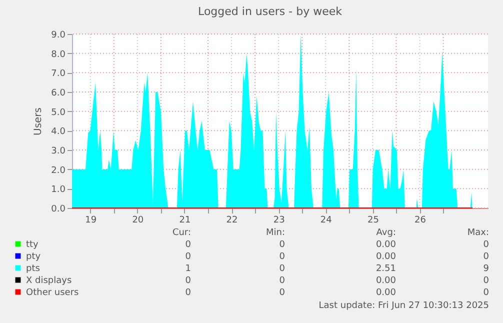 Image resolution: width=503 pixels, height=323 pixels. Describe the element at coordinates (58, 190) in the screenshot. I see `y-tick-label: 1.0` at that location.